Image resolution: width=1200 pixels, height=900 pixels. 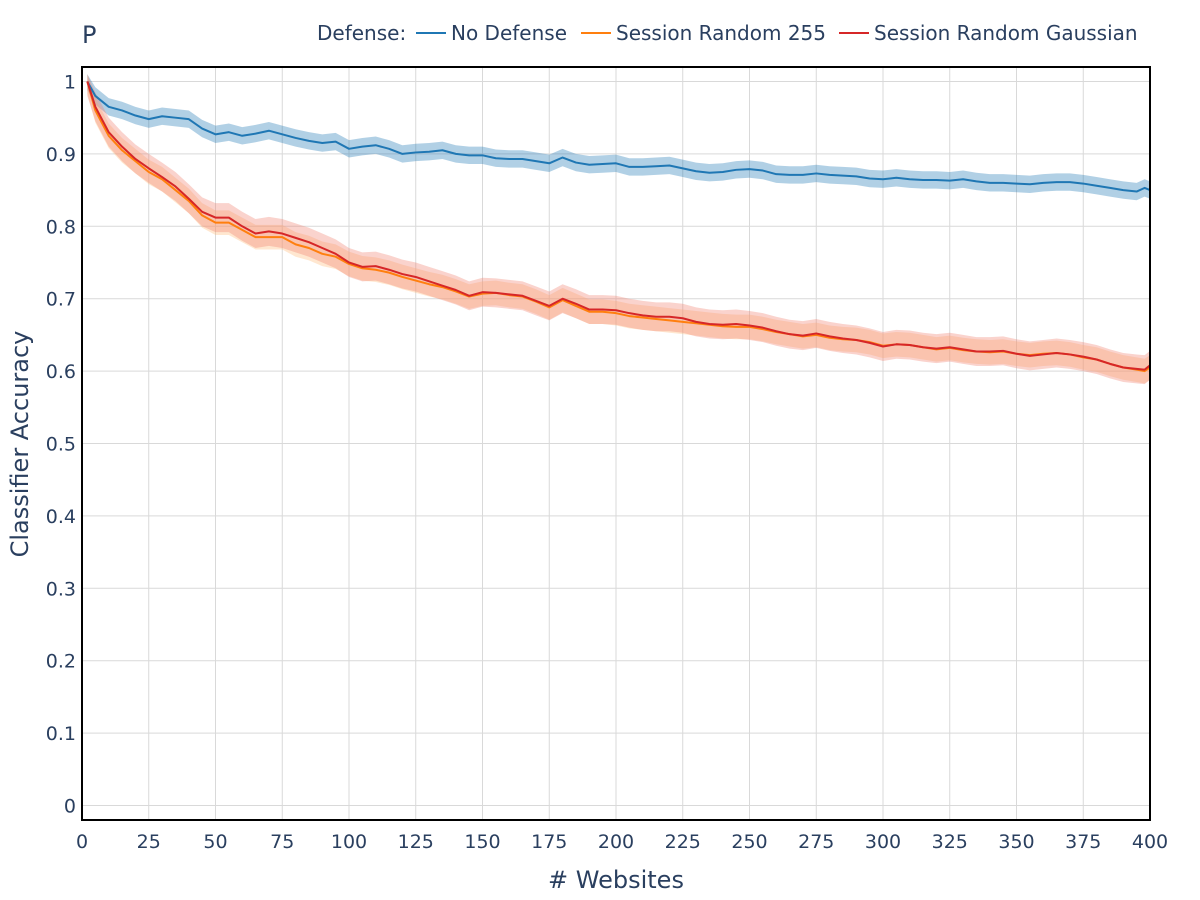 What do you see at coordinates (749, 842) in the screenshot?
I see `x-tick-label: 250` at bounding box center [749, 842].